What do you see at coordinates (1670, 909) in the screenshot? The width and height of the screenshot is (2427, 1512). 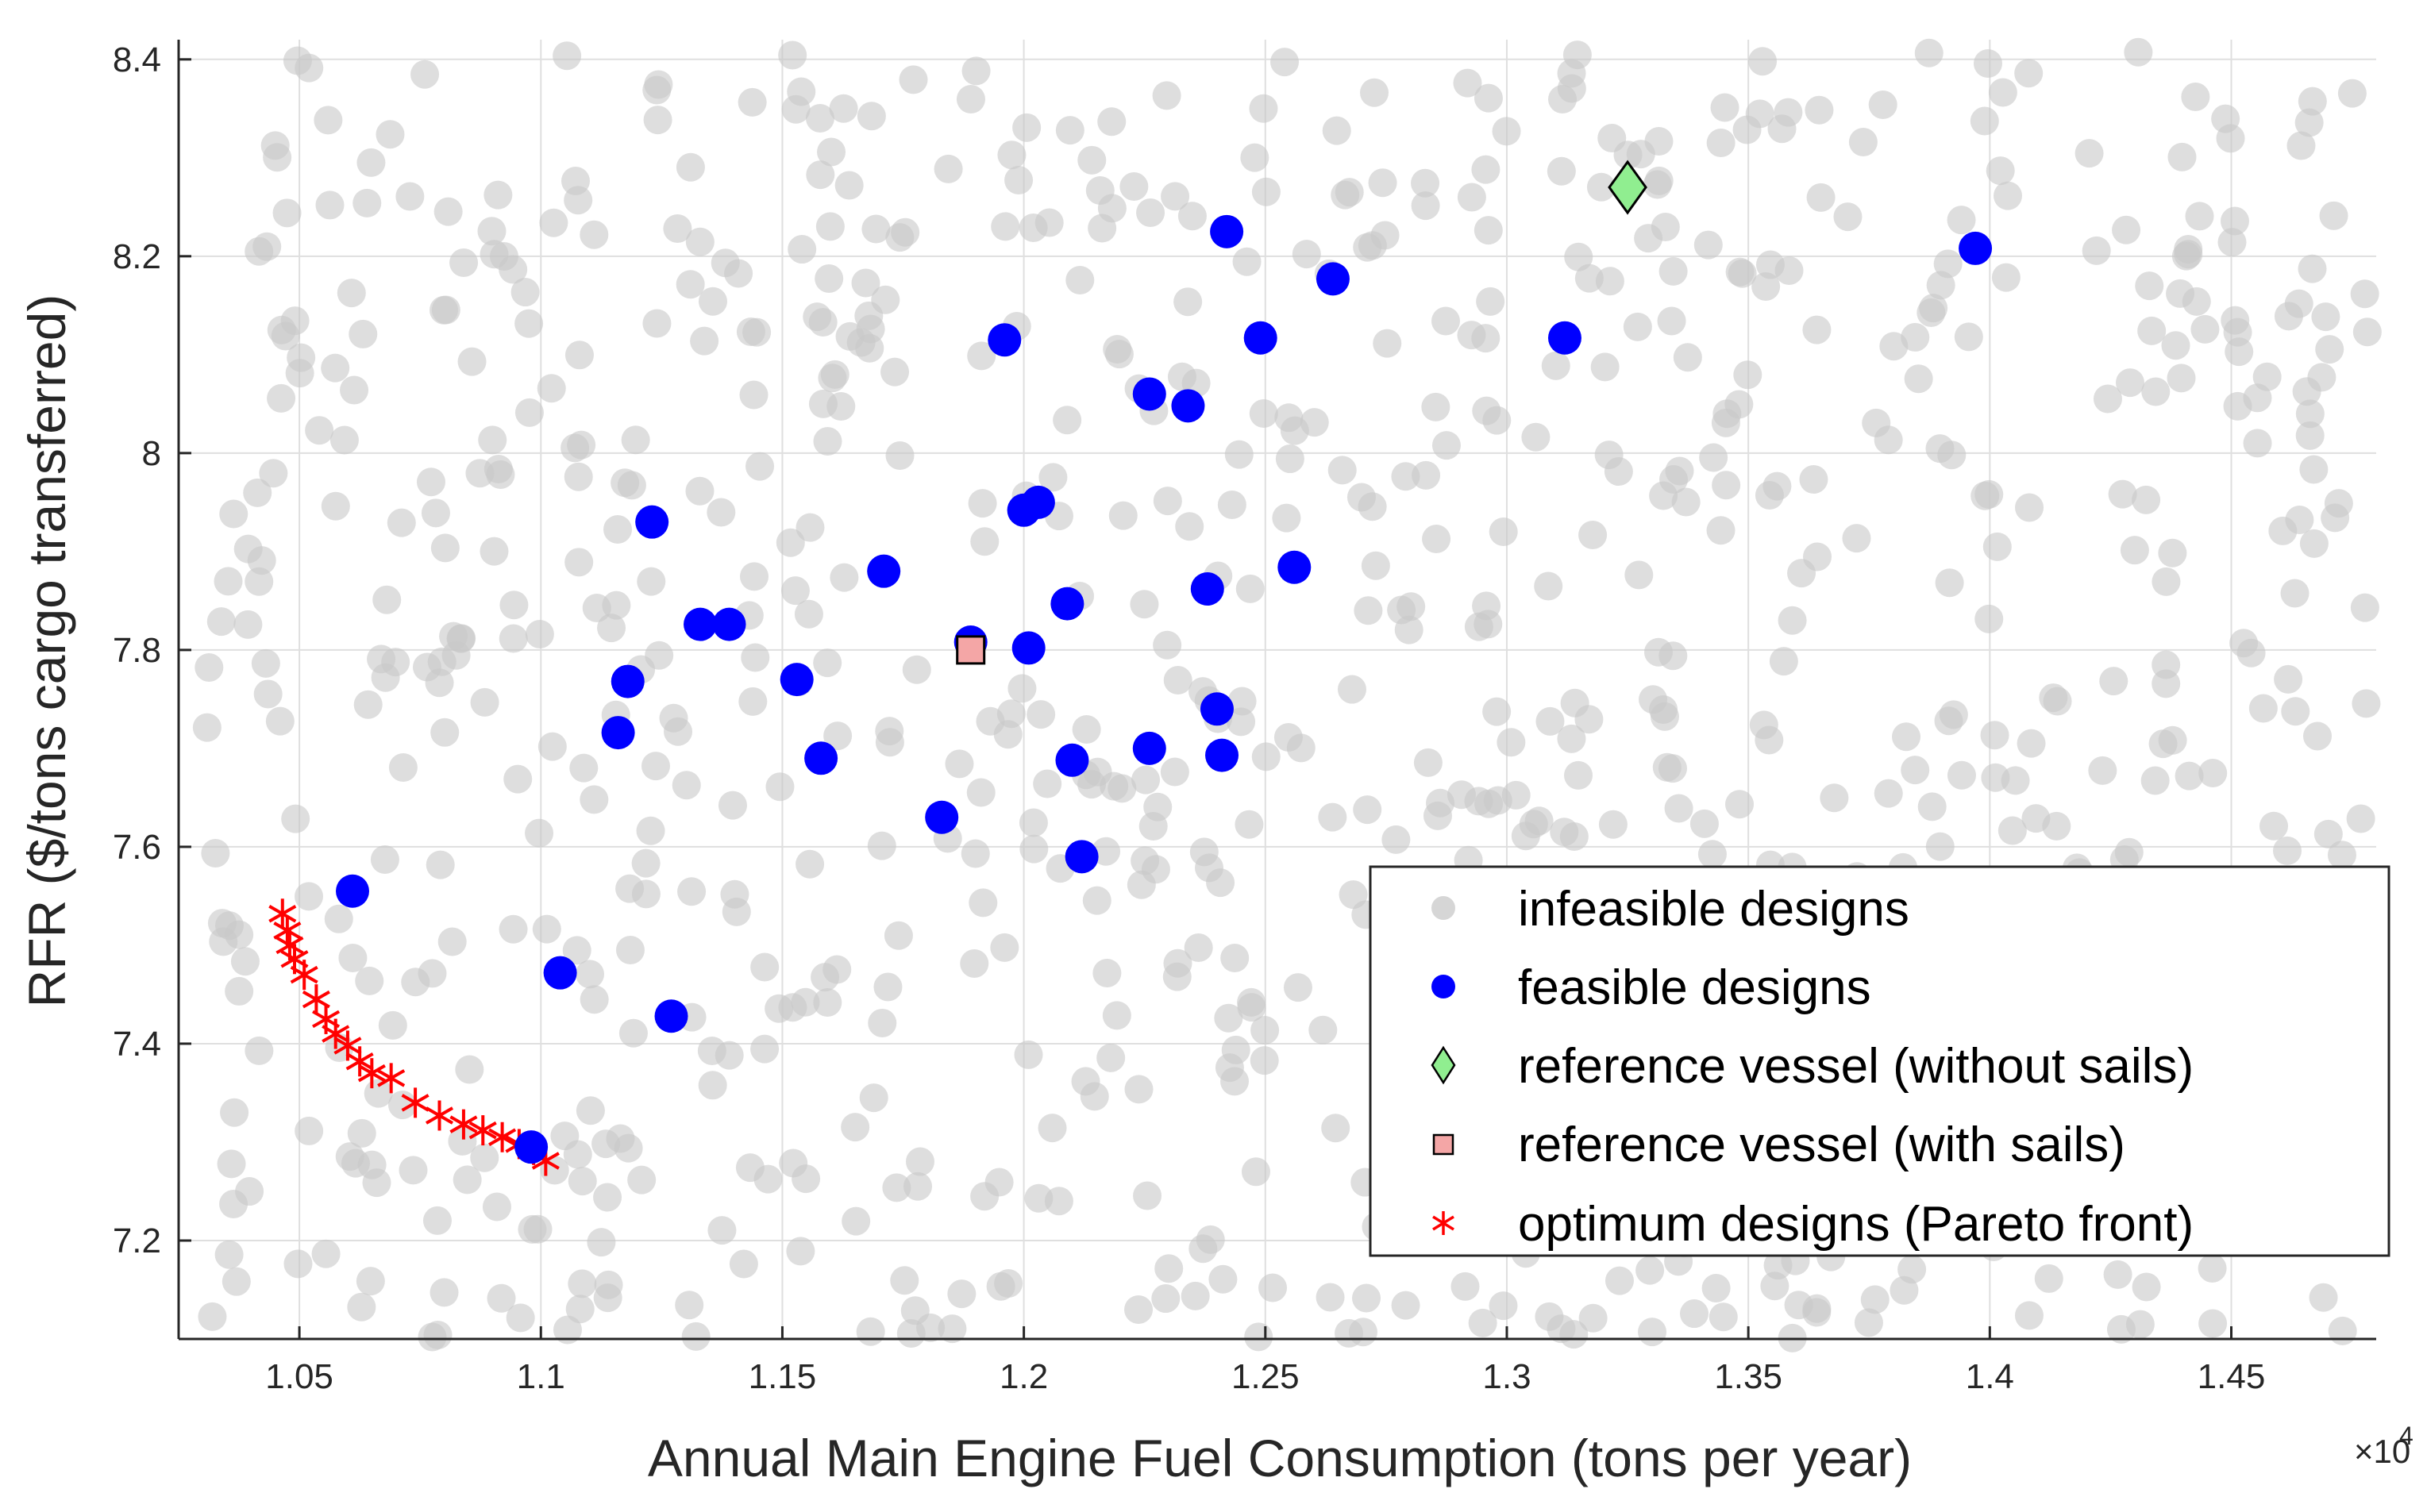 I see `legend-item-infeasible: infeasible designs` at bounding box center [1670, 909].